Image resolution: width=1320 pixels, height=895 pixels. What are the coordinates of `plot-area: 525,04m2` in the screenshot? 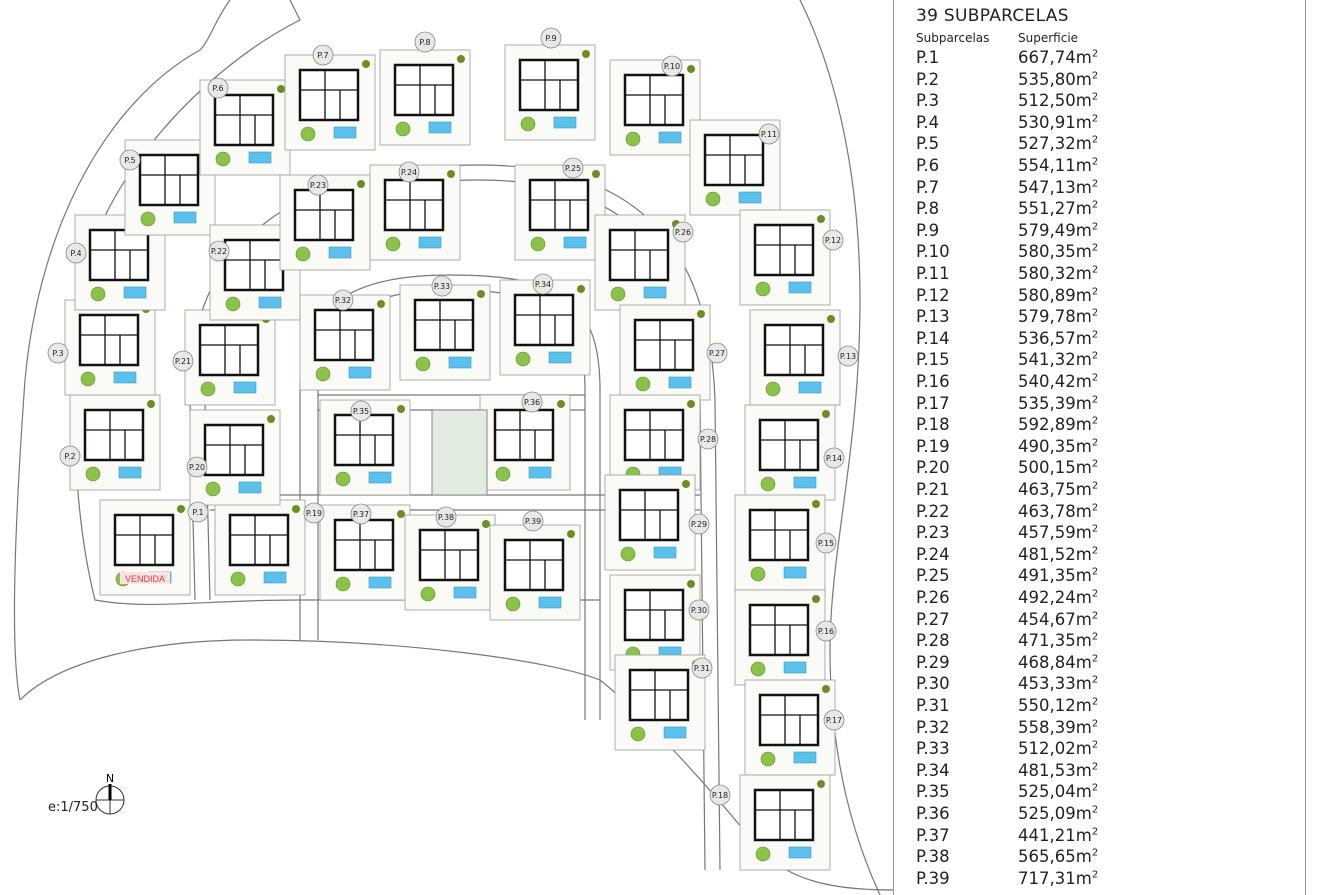 It's located at (1058, 791).